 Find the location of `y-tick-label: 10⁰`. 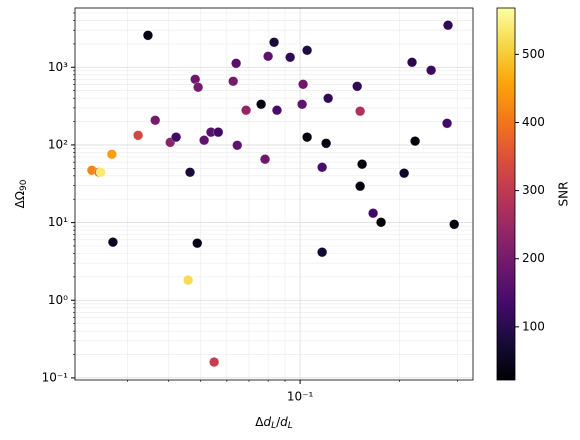

y-tick-label: 10⁰ is located at coordinates (58, 300).